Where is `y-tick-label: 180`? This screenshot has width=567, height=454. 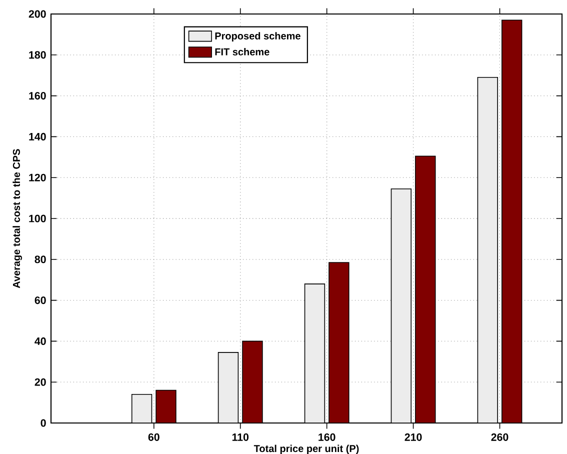 y-tick-label: 180 is located at coordinates (37, 55).